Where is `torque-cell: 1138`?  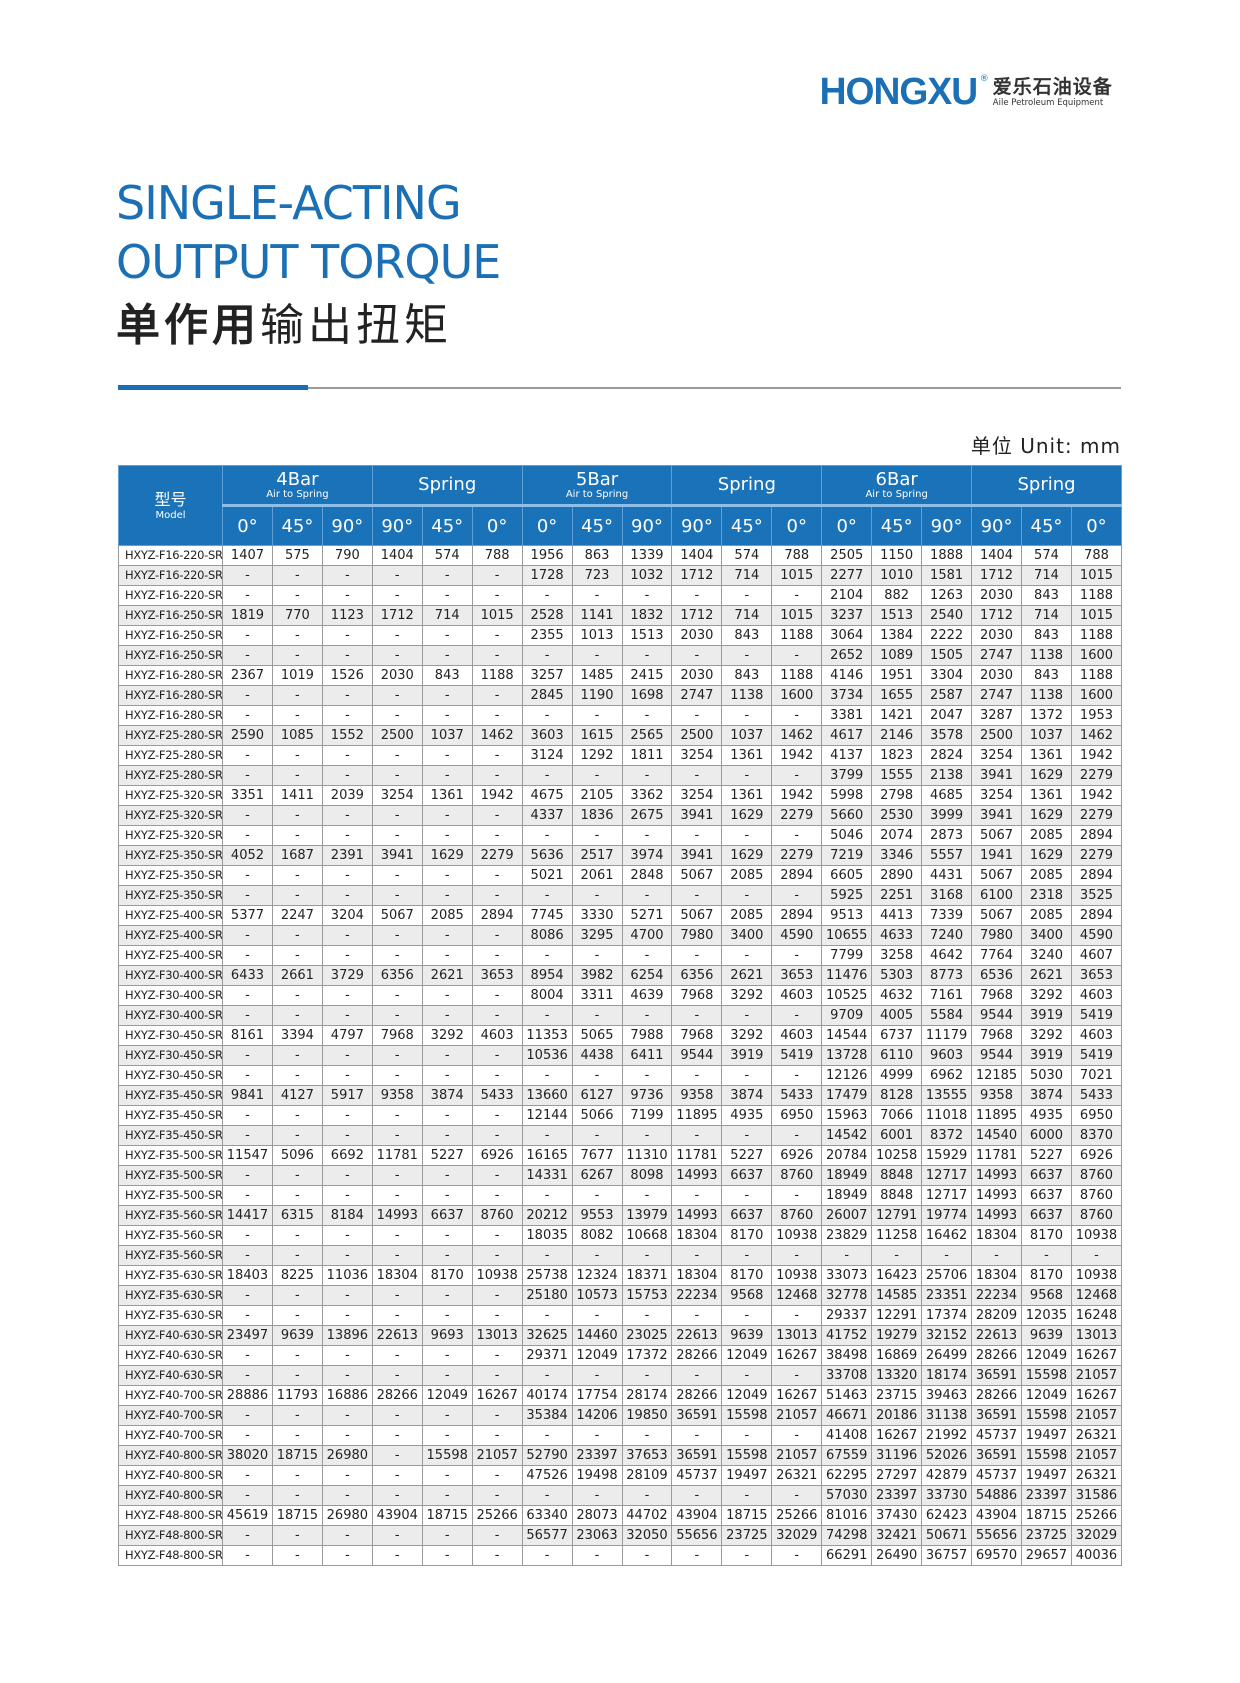 torque-cell: 1138 is located at coordinates (747, 695).